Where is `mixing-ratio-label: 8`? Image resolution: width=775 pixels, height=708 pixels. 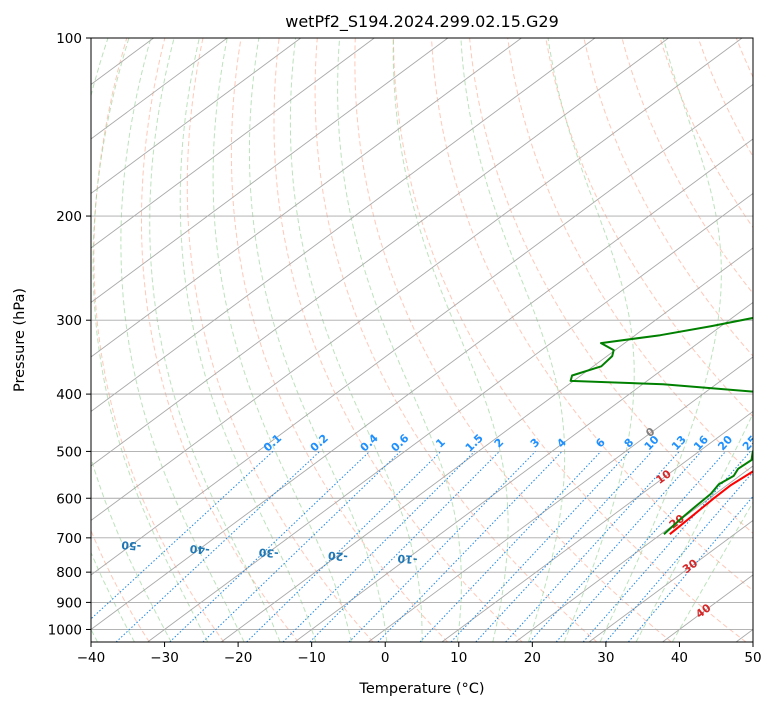
mixing-ratio-label: 8 is located at coordinates (629, 443).